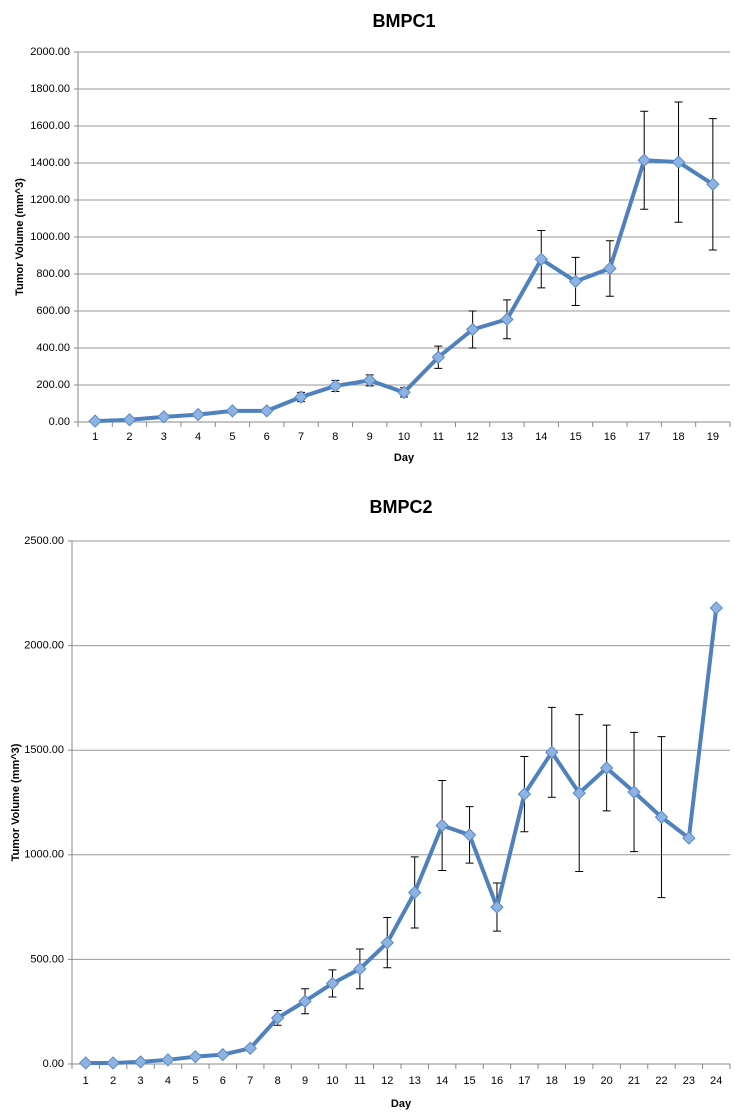  I want to click on x-tick-label: 3, so click(164, 437).